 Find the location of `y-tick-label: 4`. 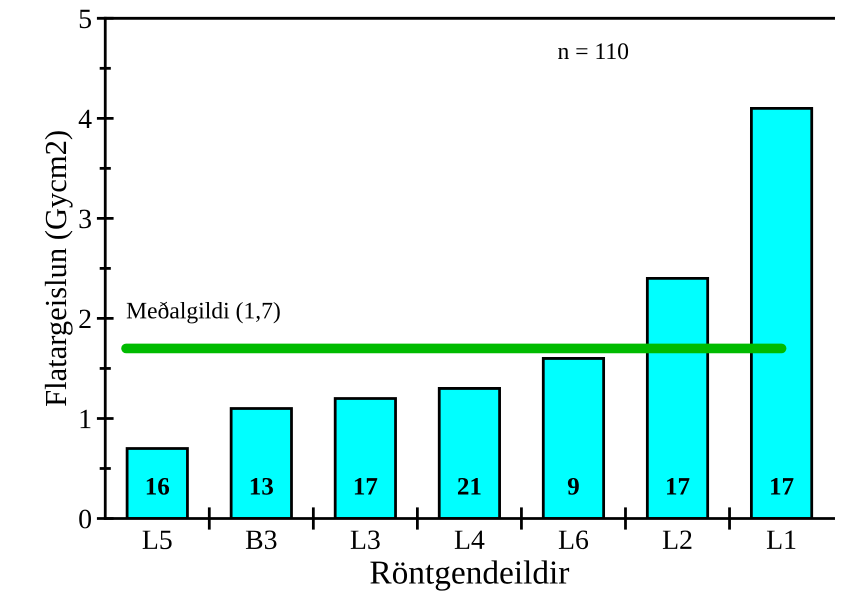

y-tick-label: 4 is located at coordinates (85, 119).